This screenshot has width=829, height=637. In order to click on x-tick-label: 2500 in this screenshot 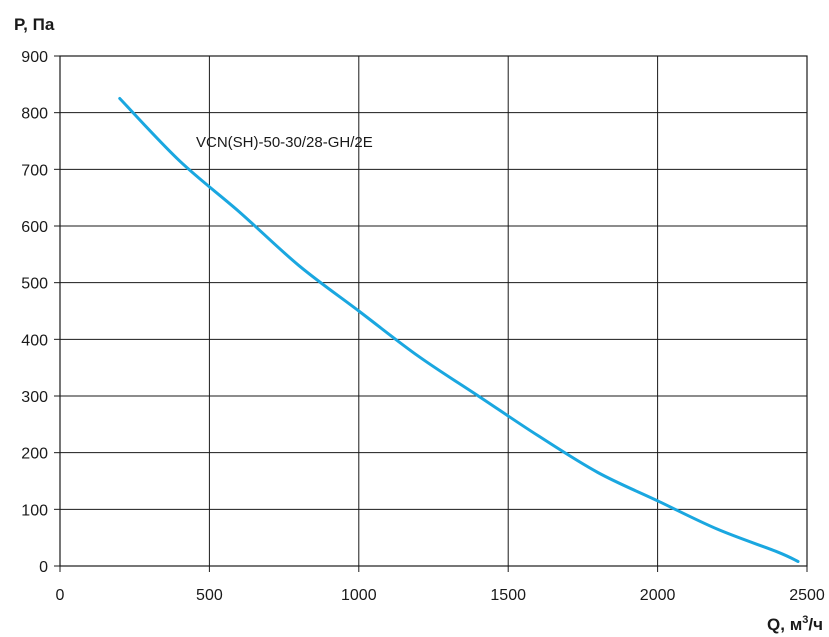, I will do `click(807, 595)`.